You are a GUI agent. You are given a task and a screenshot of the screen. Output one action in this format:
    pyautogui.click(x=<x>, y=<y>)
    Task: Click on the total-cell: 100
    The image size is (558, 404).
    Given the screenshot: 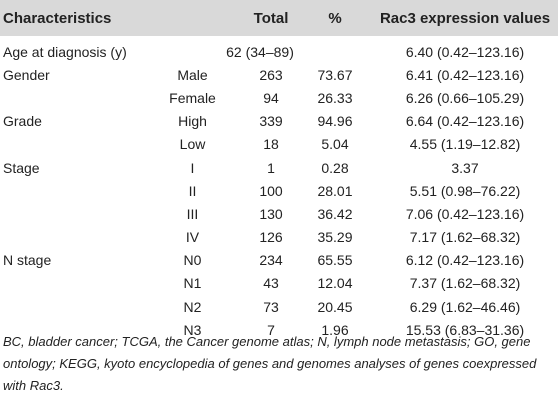 What is the action you would take?
    pyautogui.click(x=271, y=190)
    